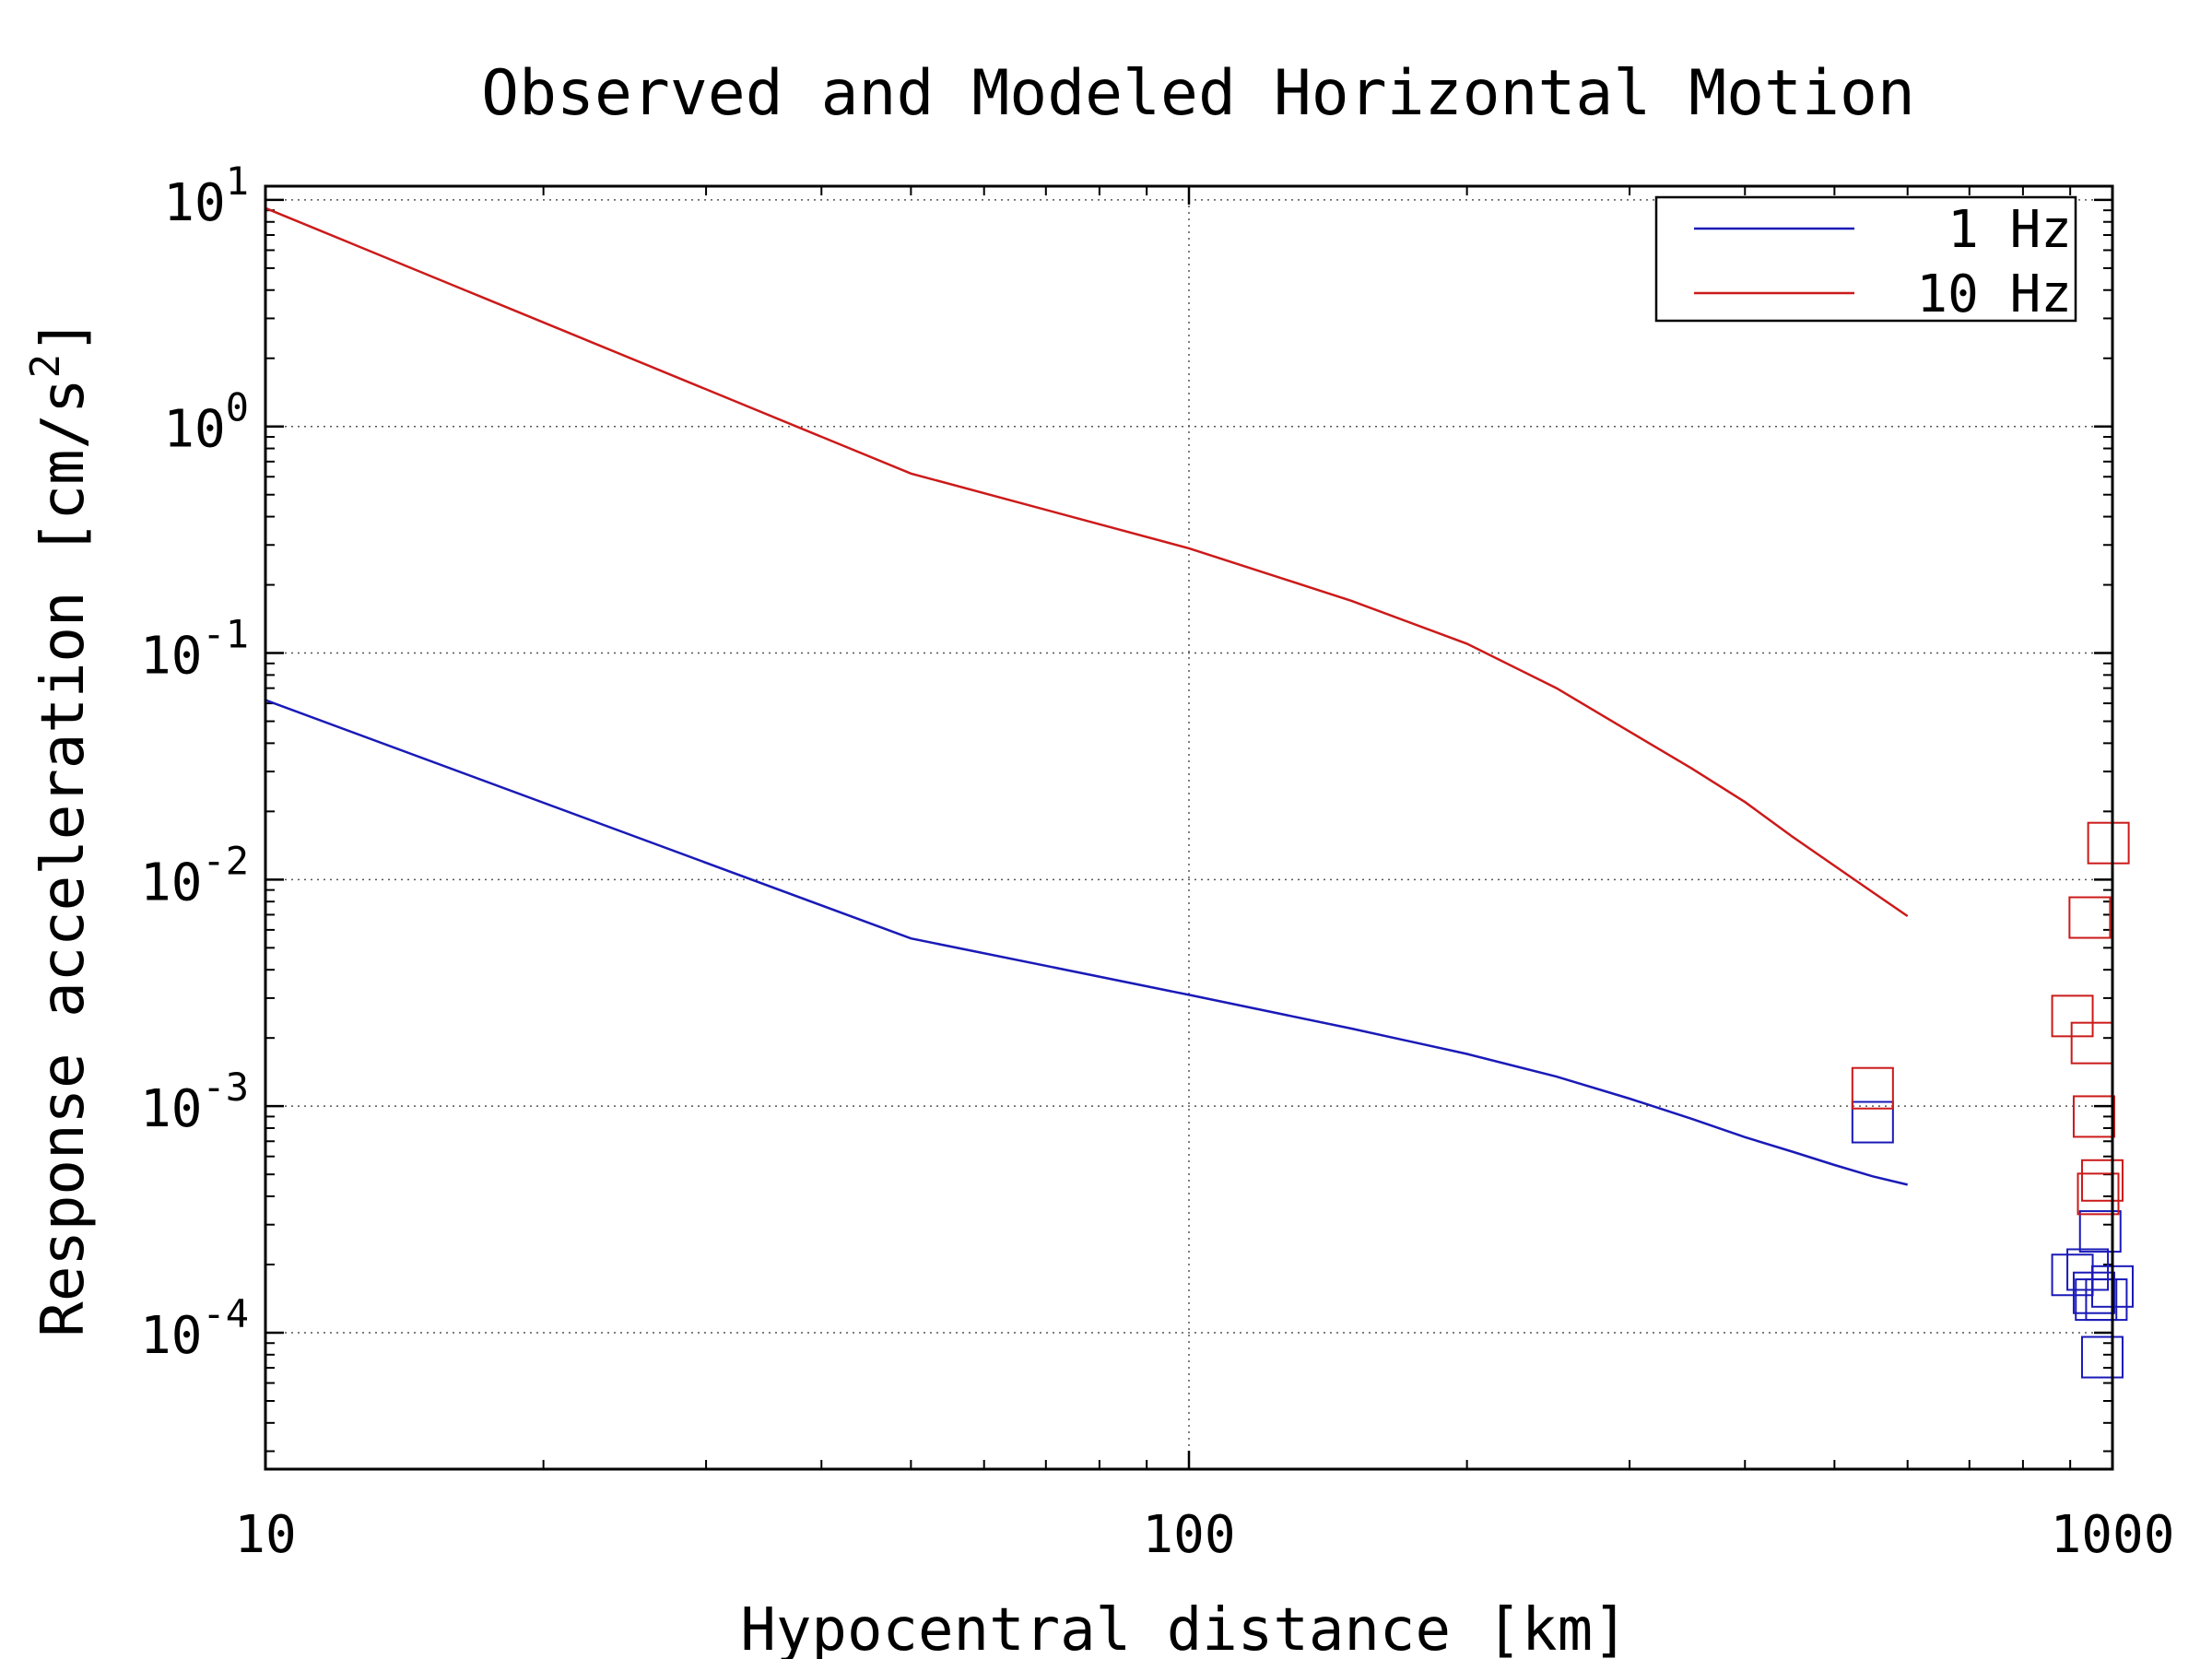  I want to click on x-axis-label: Hypocentral distance [km], so click(1184, 1627).